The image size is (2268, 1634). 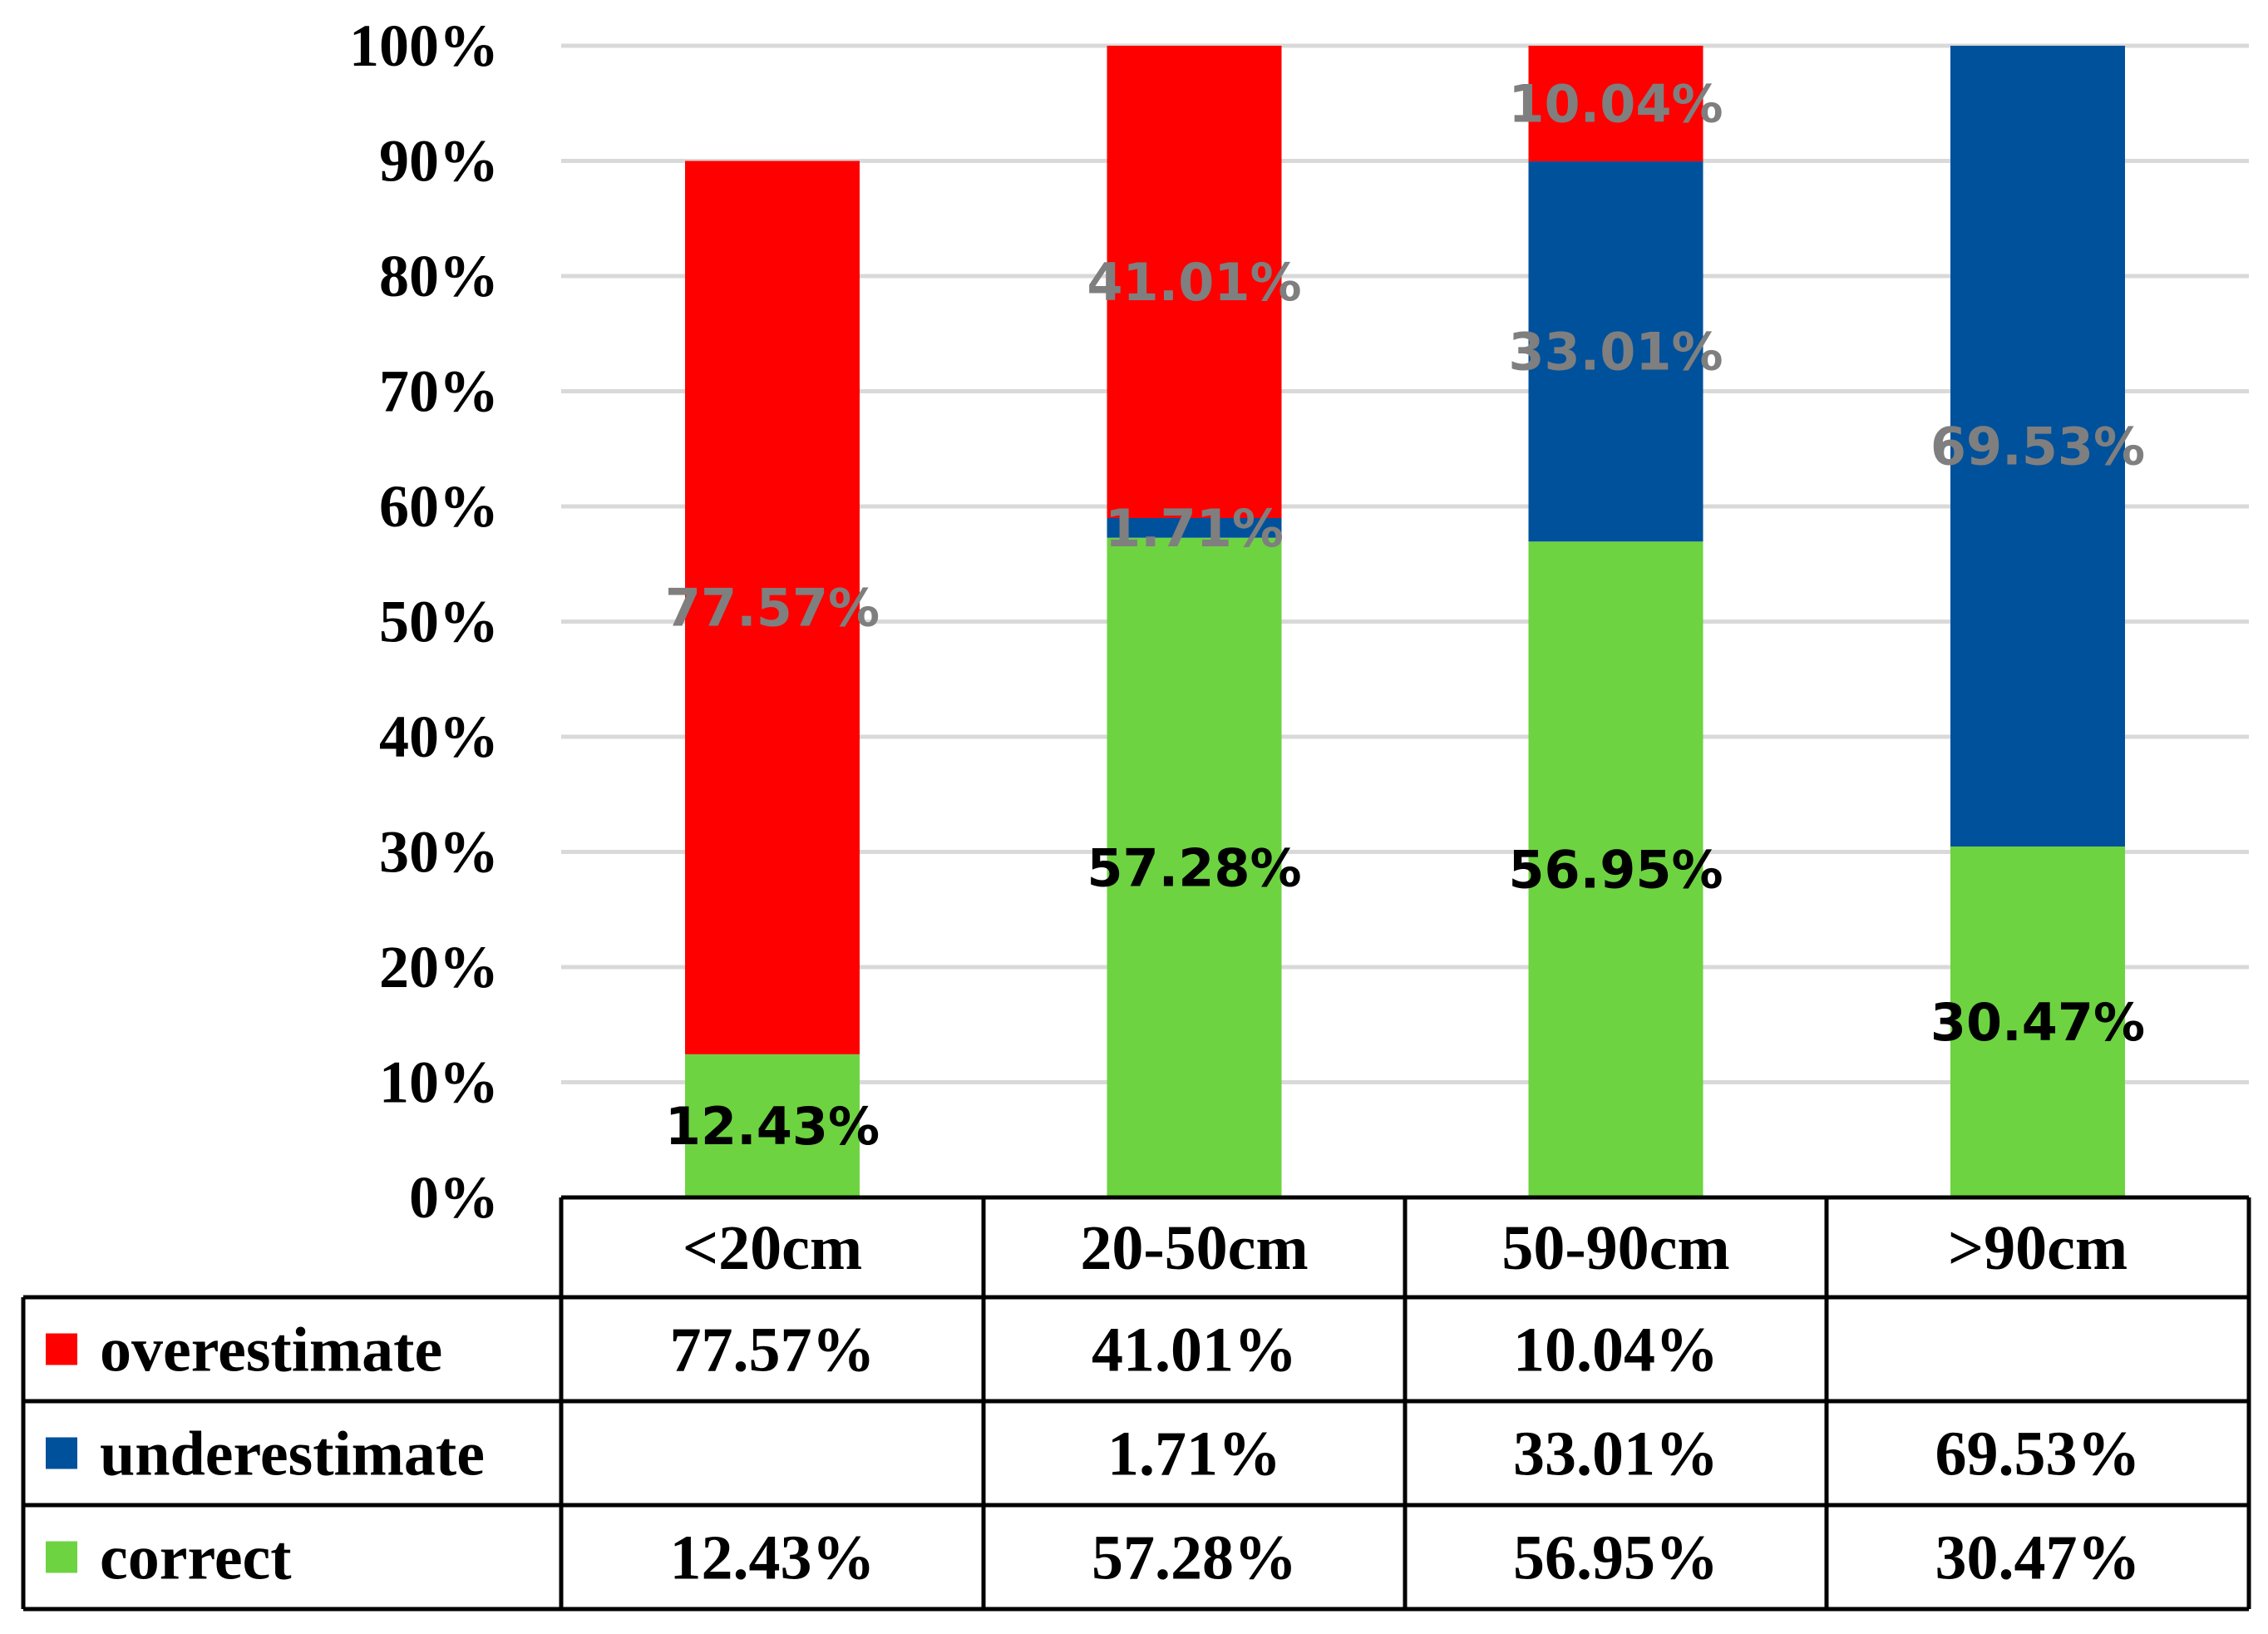 I want to click on data-label-correct: 57.28%, so click(x=1194, y=867).